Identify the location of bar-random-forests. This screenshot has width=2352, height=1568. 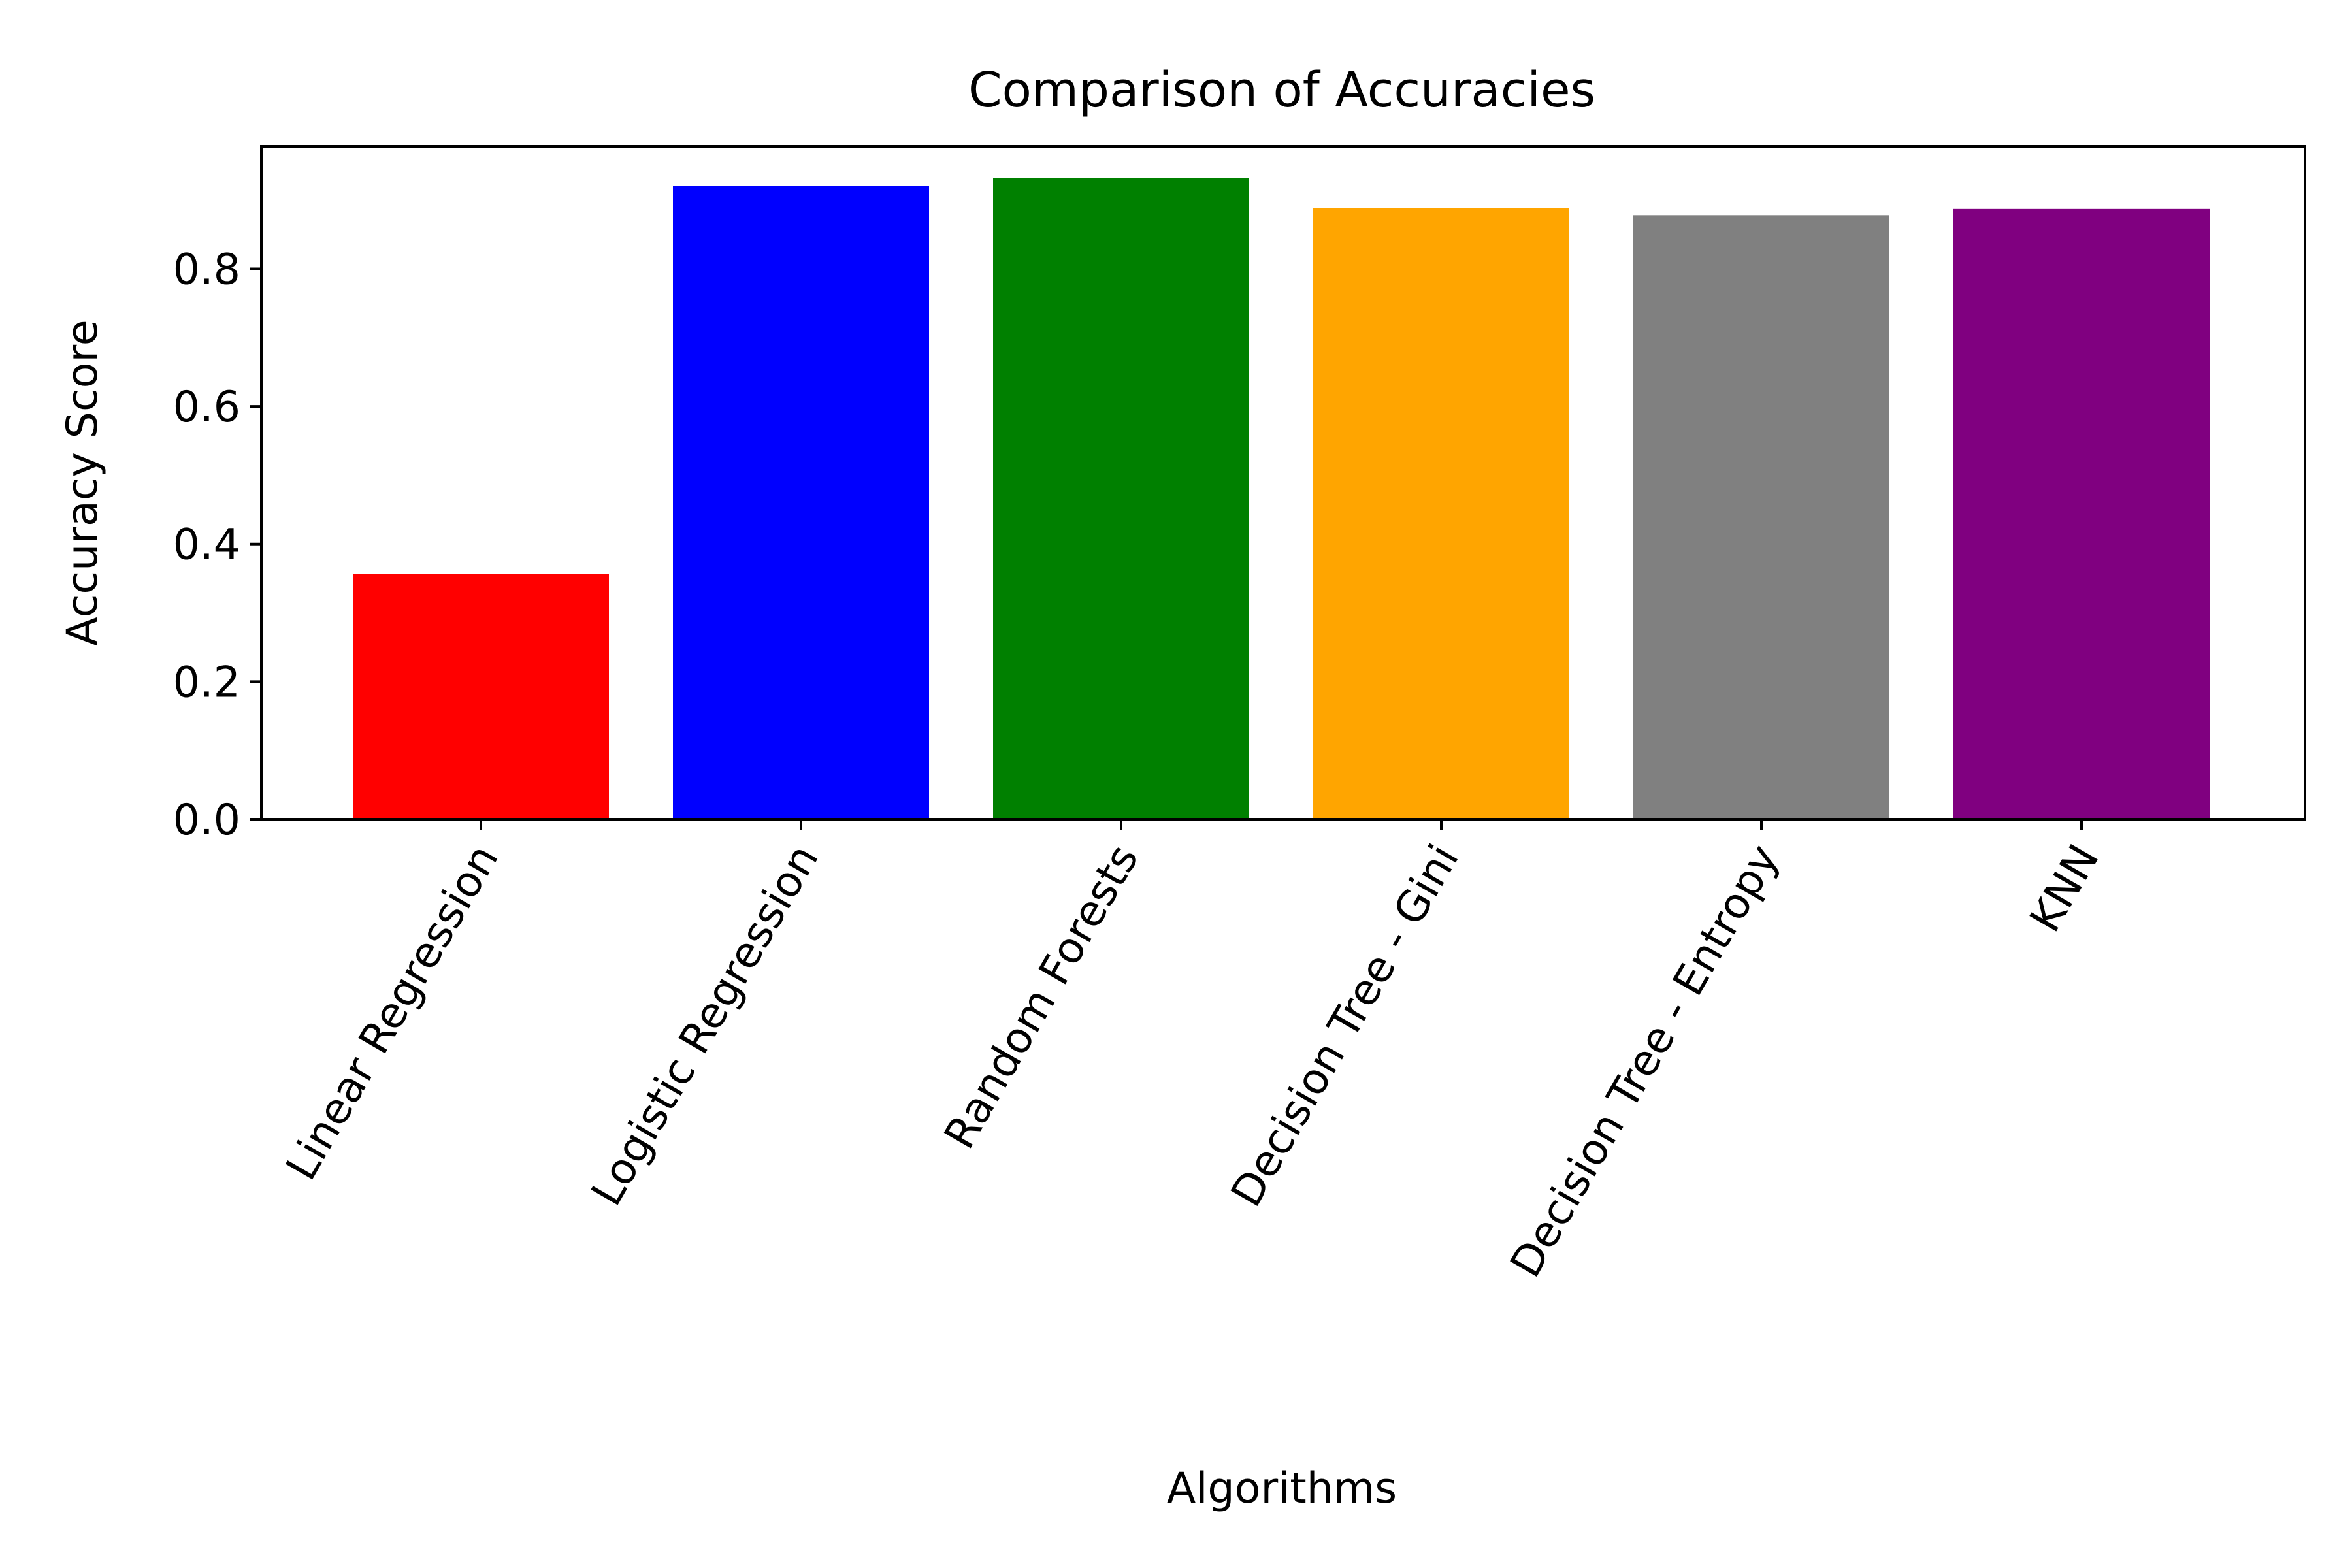
(1121, 498).